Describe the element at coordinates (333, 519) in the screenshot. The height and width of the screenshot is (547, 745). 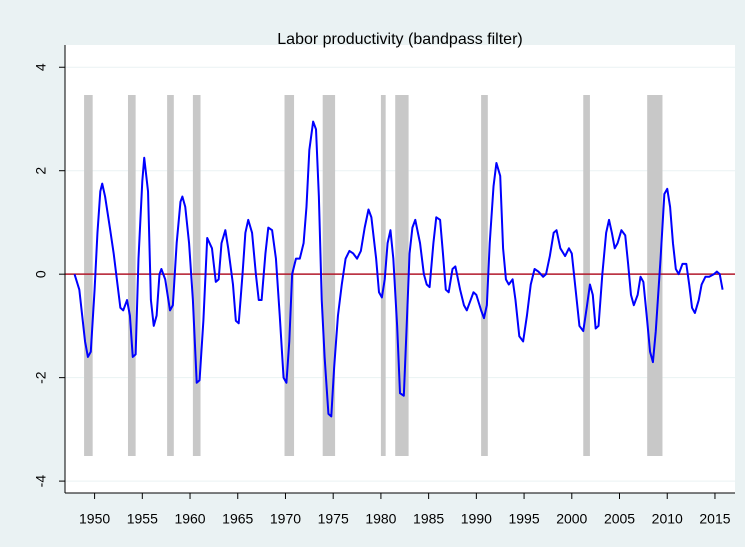
I see `x-tick-label: 1975` at that location.